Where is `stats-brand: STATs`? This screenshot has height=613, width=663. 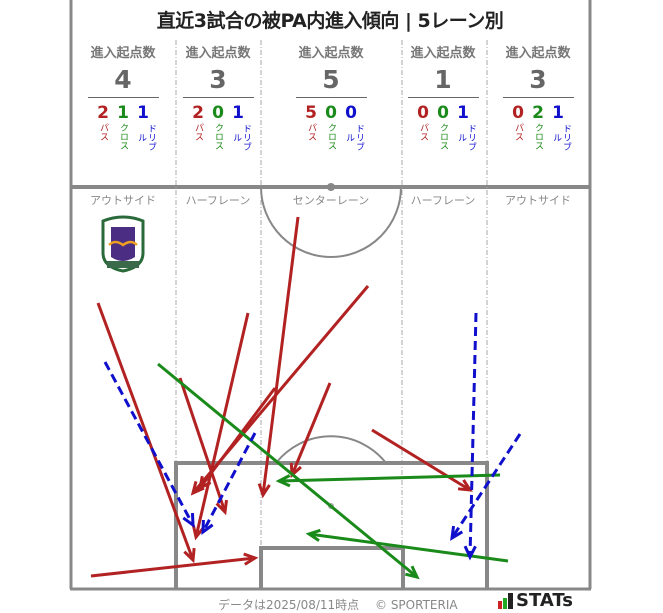 stats-brand: STATs is located at coordinates (535, 600).